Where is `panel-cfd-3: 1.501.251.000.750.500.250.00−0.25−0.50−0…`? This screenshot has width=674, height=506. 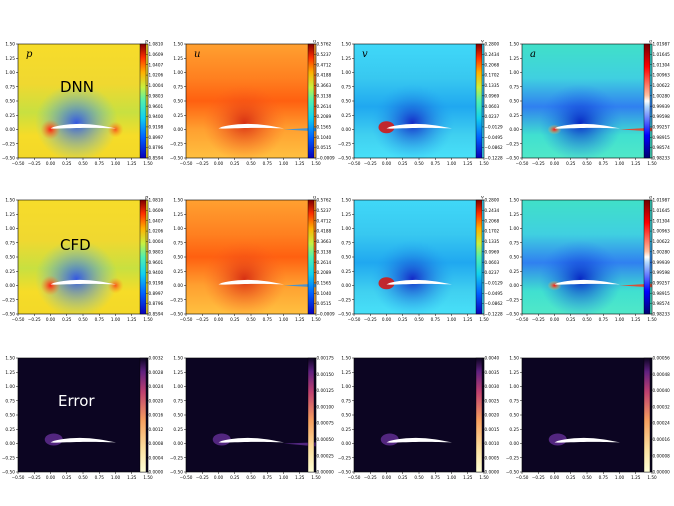 panel-cfd-3: 1.501.251.000.750.500.250.00−0.25−0.50−0… is located at coordinates (588, 259).